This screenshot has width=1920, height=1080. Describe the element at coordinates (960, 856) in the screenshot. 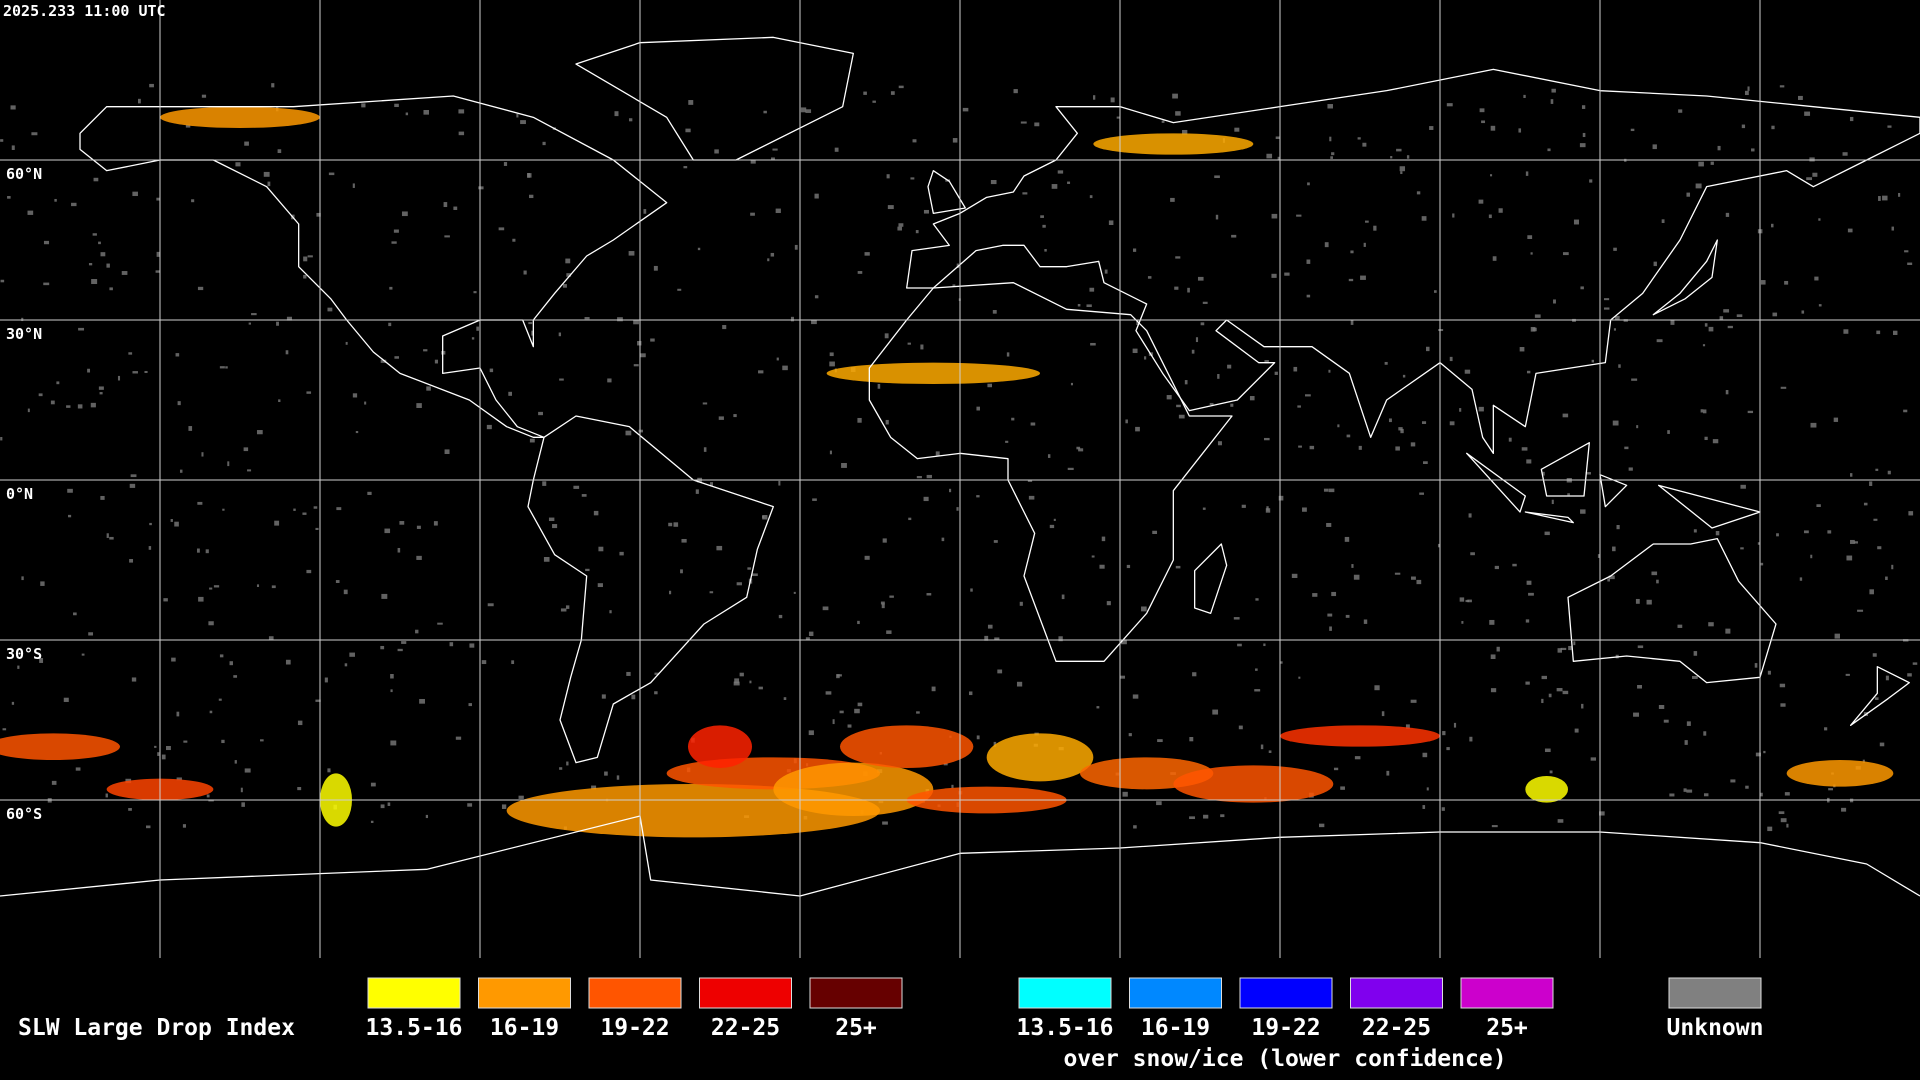

I see `antarctica` at that location.